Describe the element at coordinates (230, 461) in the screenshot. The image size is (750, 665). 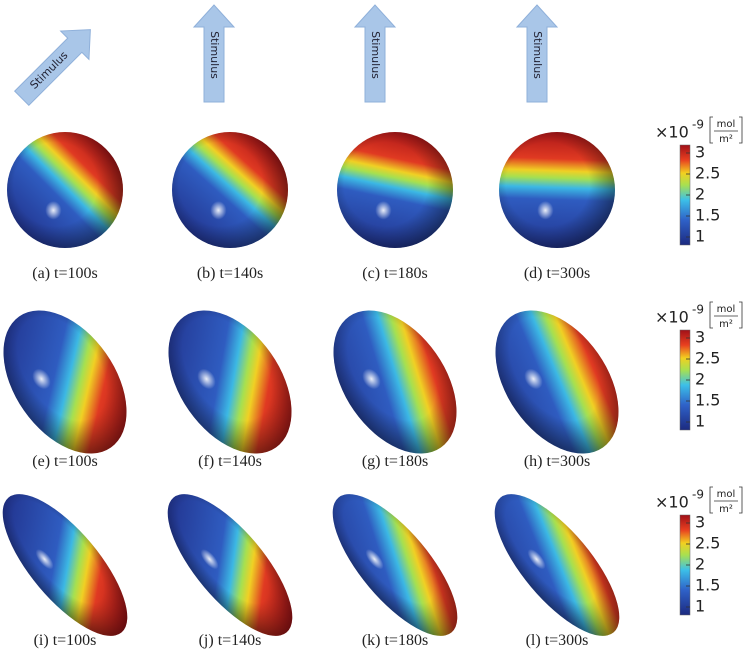
I see `panel-caption: (f) t=140s` at that location.